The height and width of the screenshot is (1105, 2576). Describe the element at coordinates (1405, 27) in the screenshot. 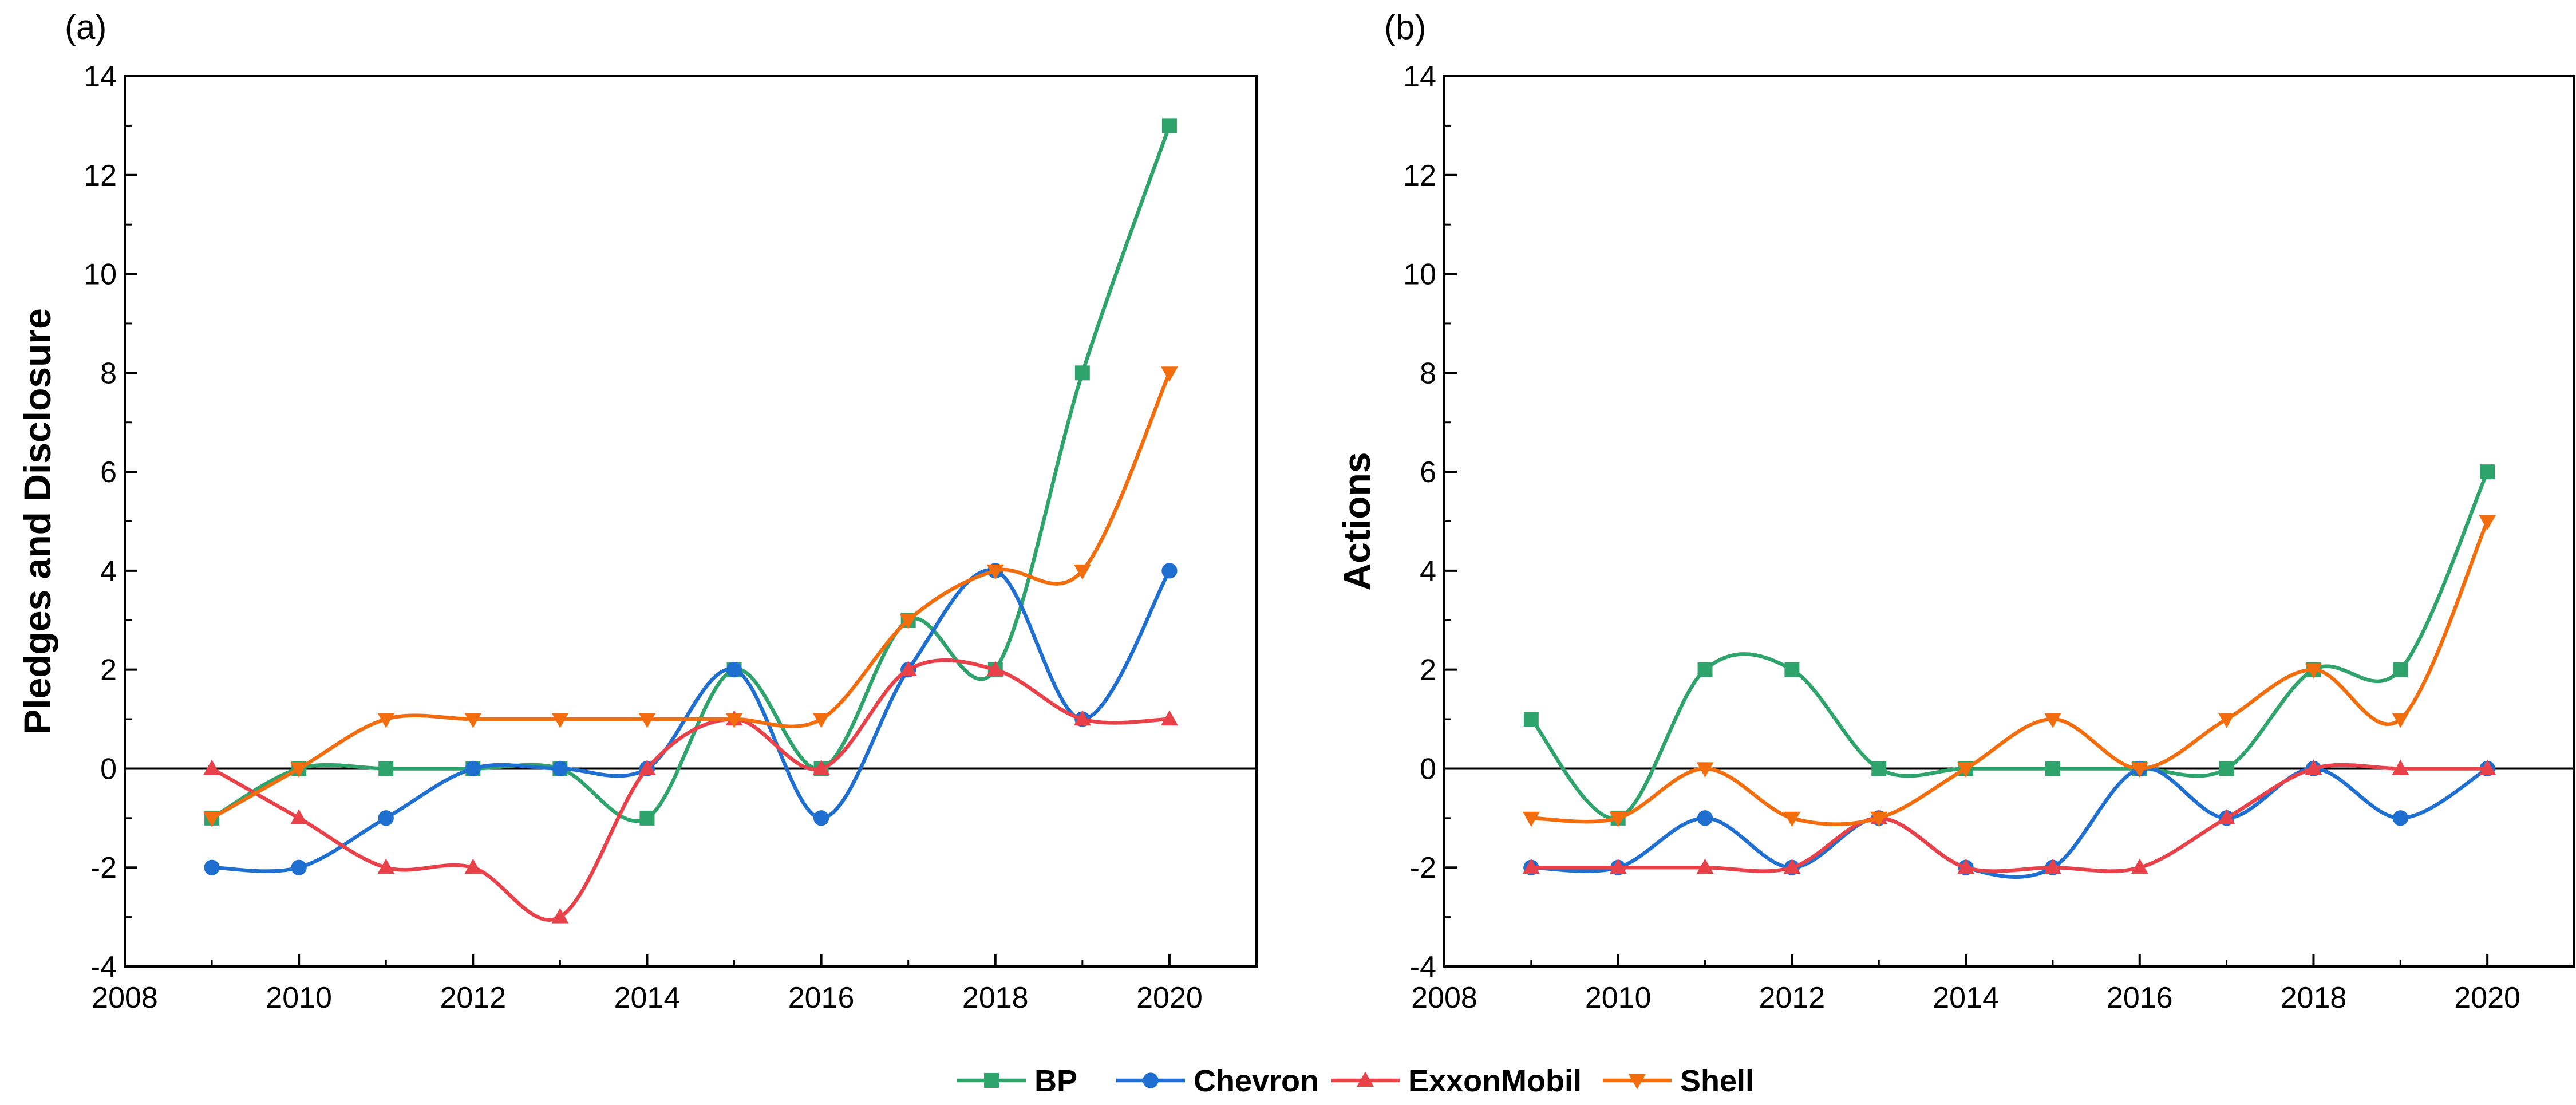

I see `panel-label: (b)` at that location.